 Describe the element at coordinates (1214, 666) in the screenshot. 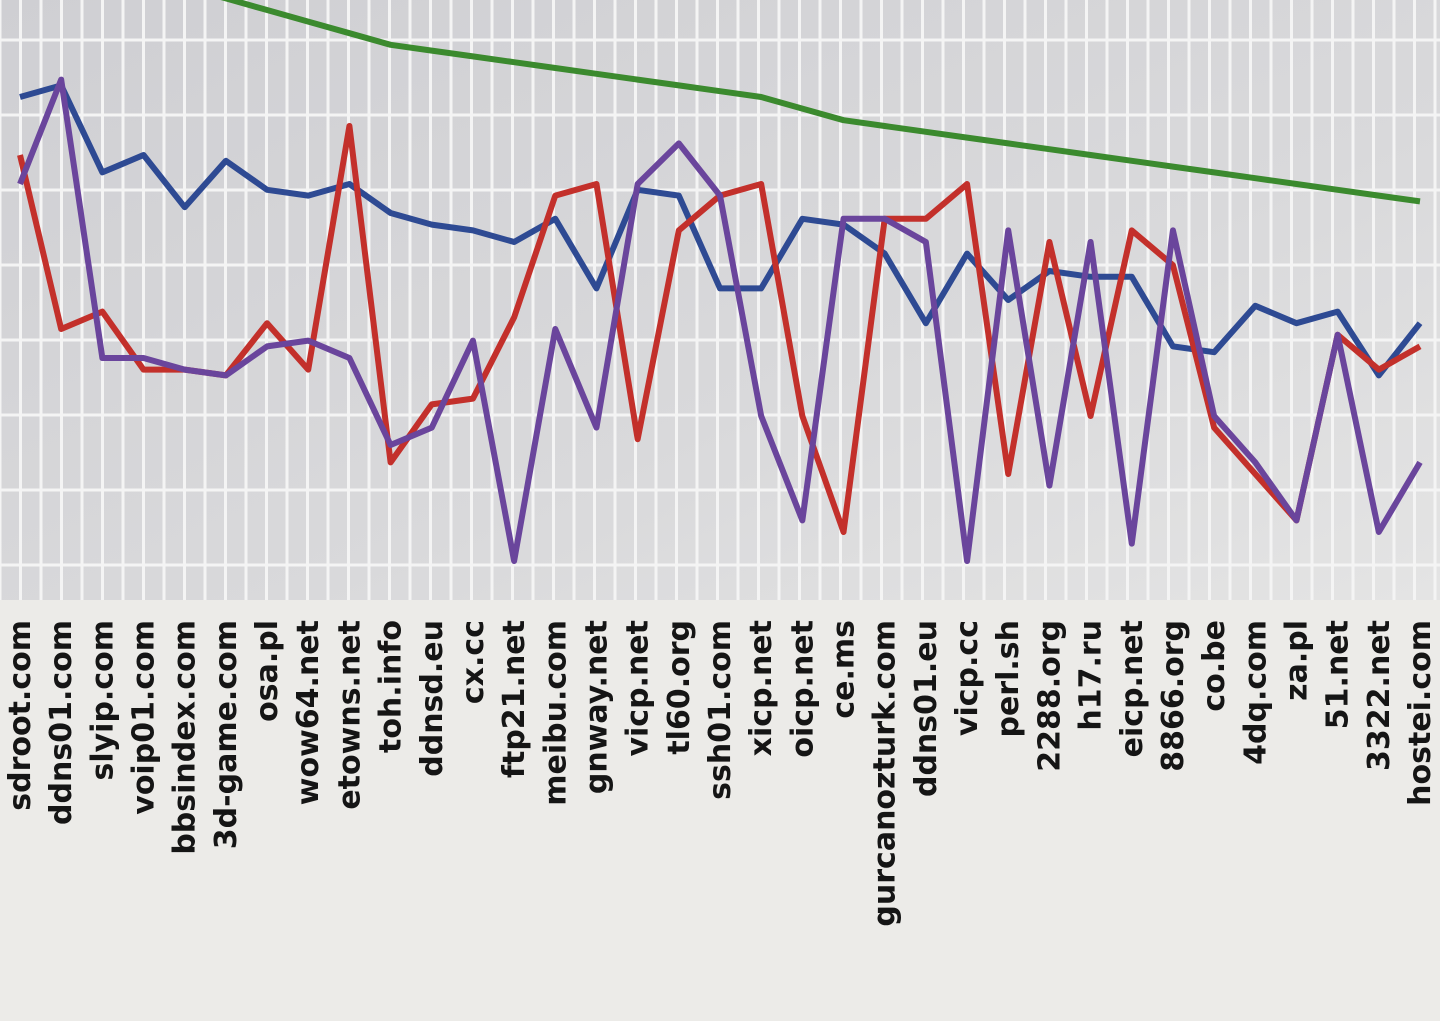

I see `x-tick-label: co.be` at that location.